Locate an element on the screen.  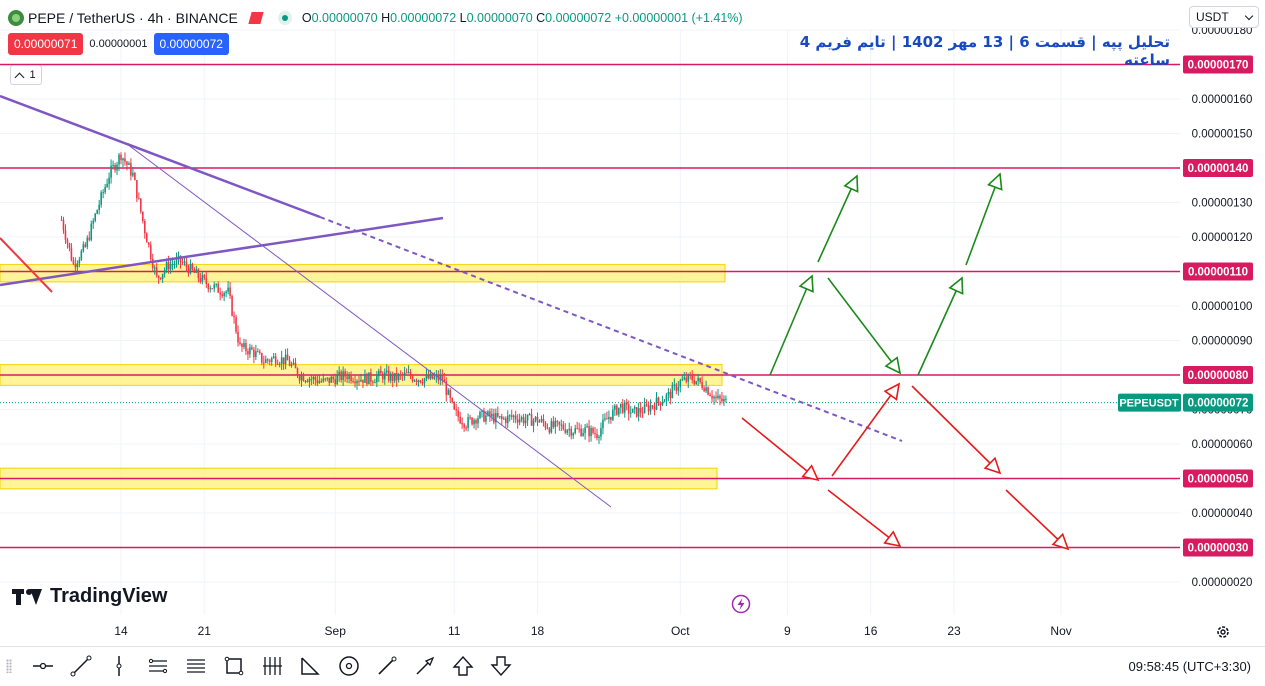
triangle-pattern-tool is located at coordinates (310, 666).